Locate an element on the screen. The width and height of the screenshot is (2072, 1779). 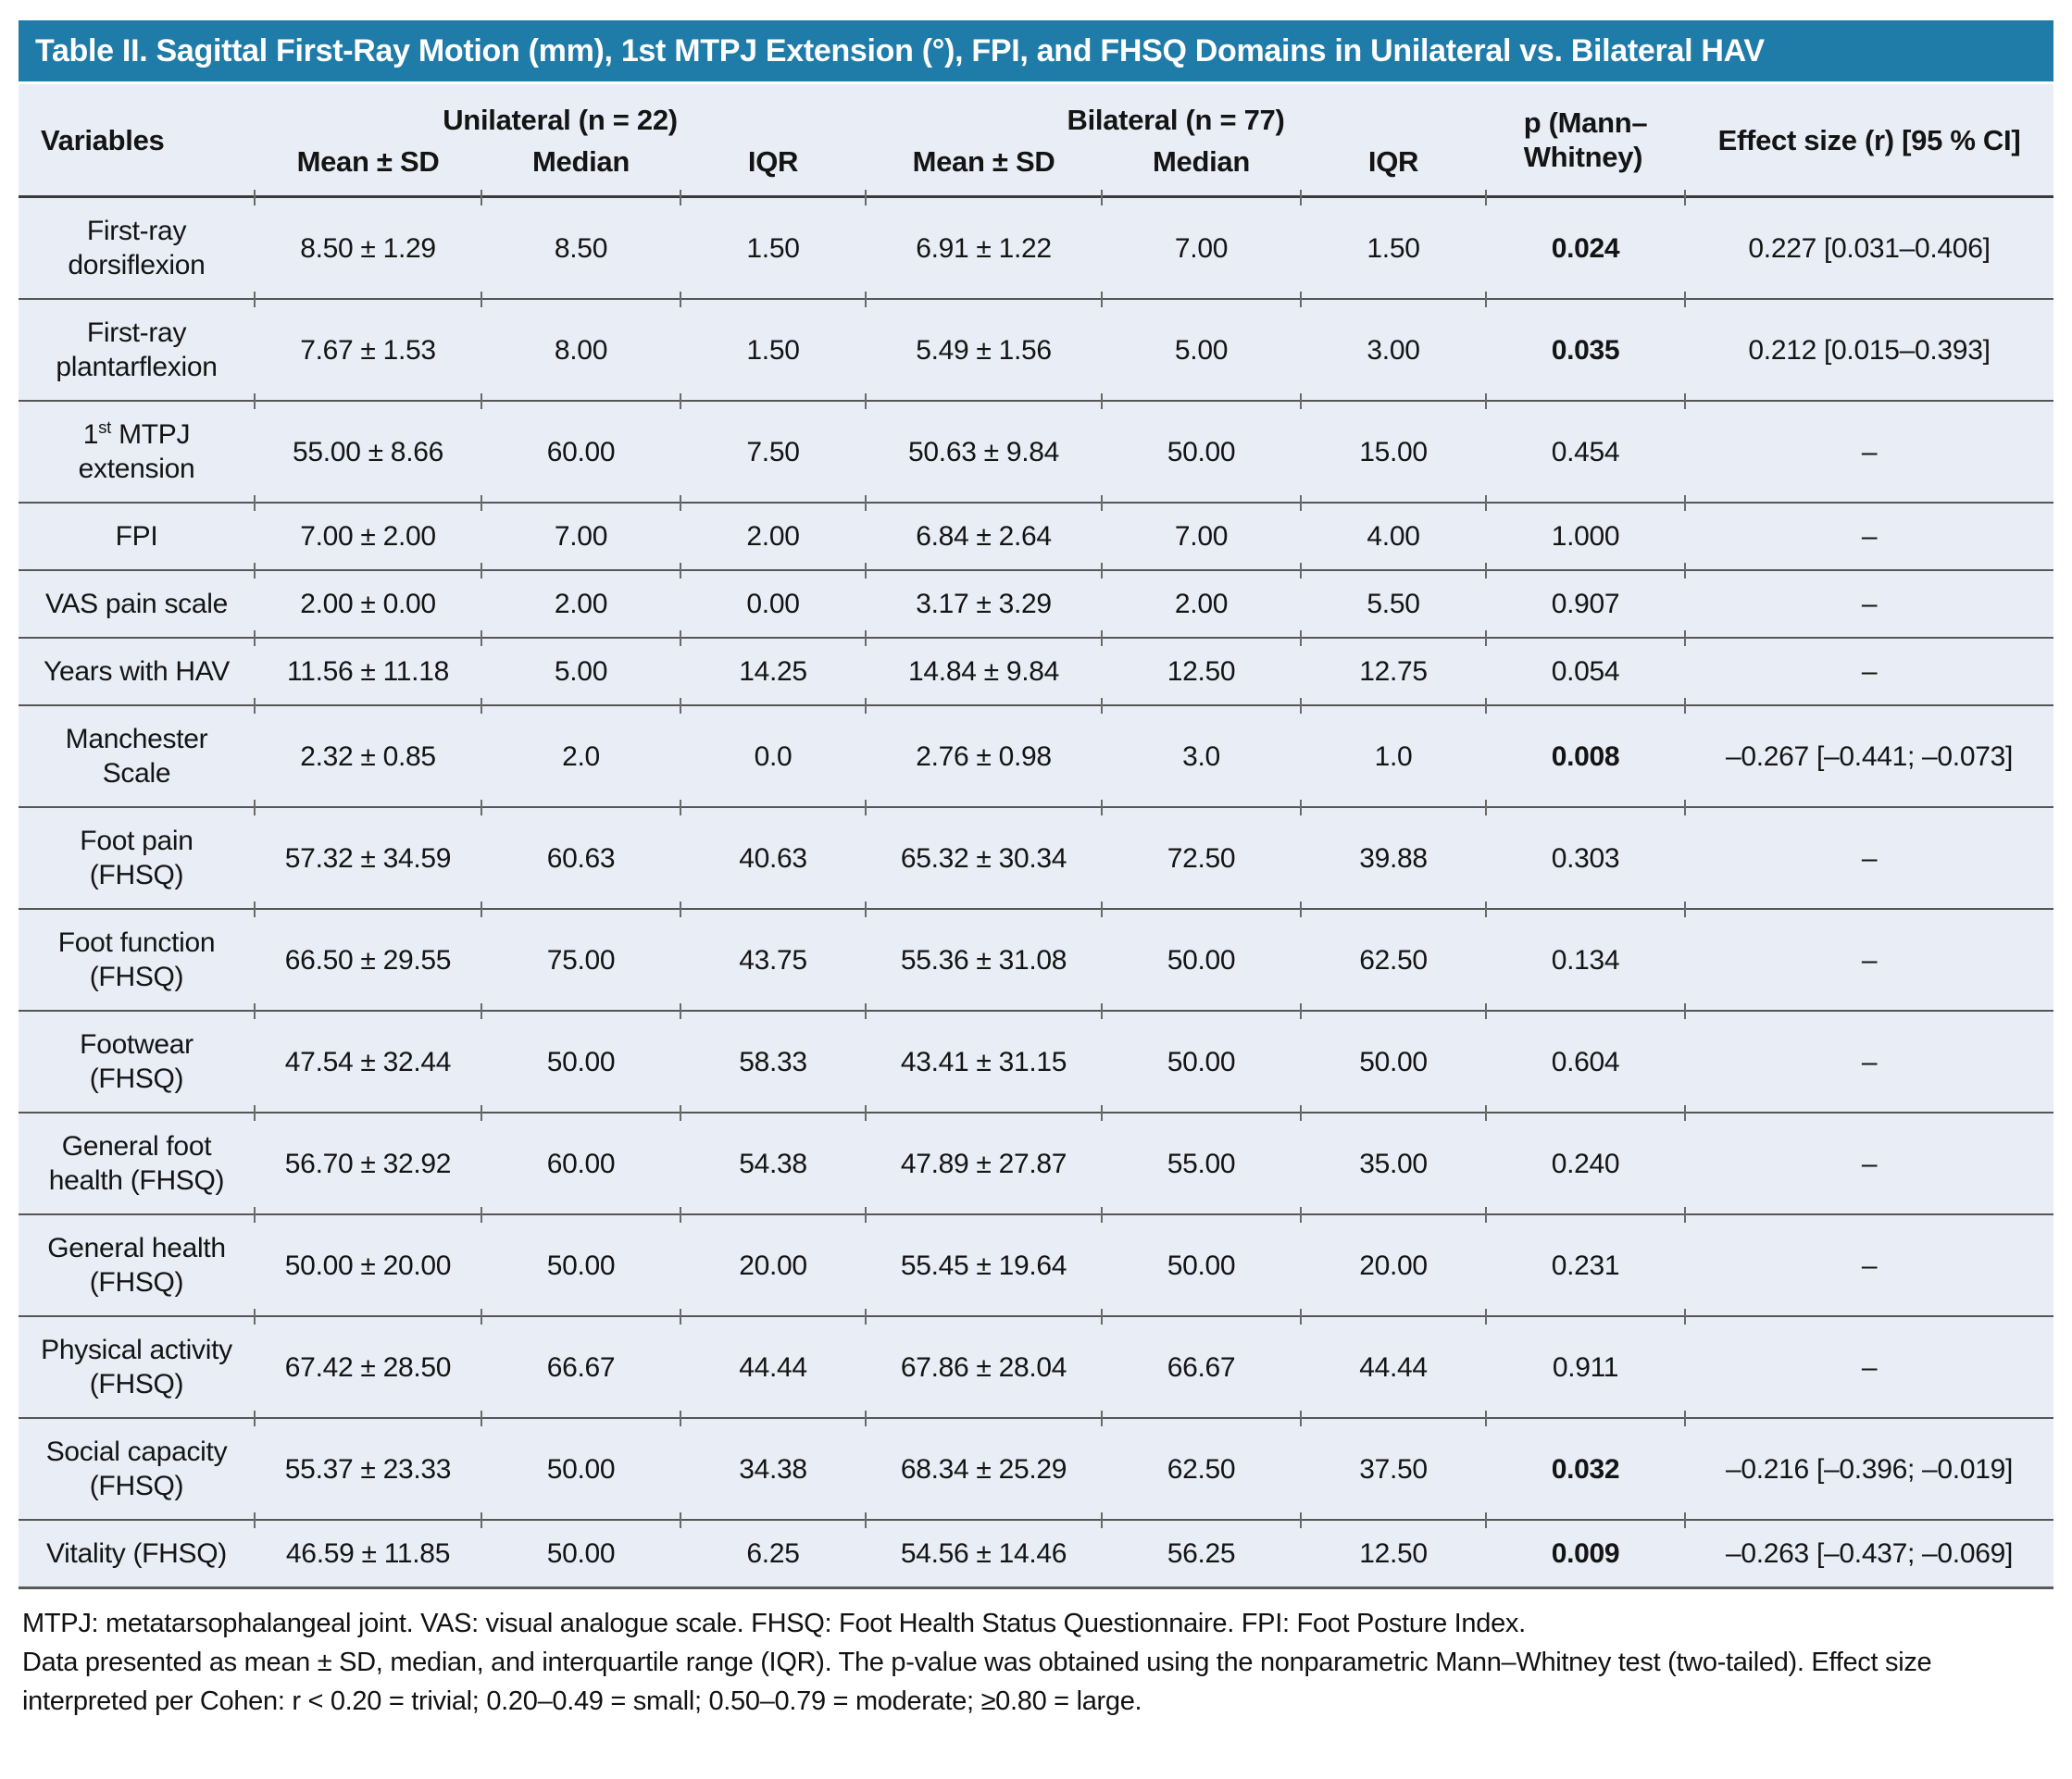
p-value-header-line2: Whitney) is located at coordinates (1583, 157).